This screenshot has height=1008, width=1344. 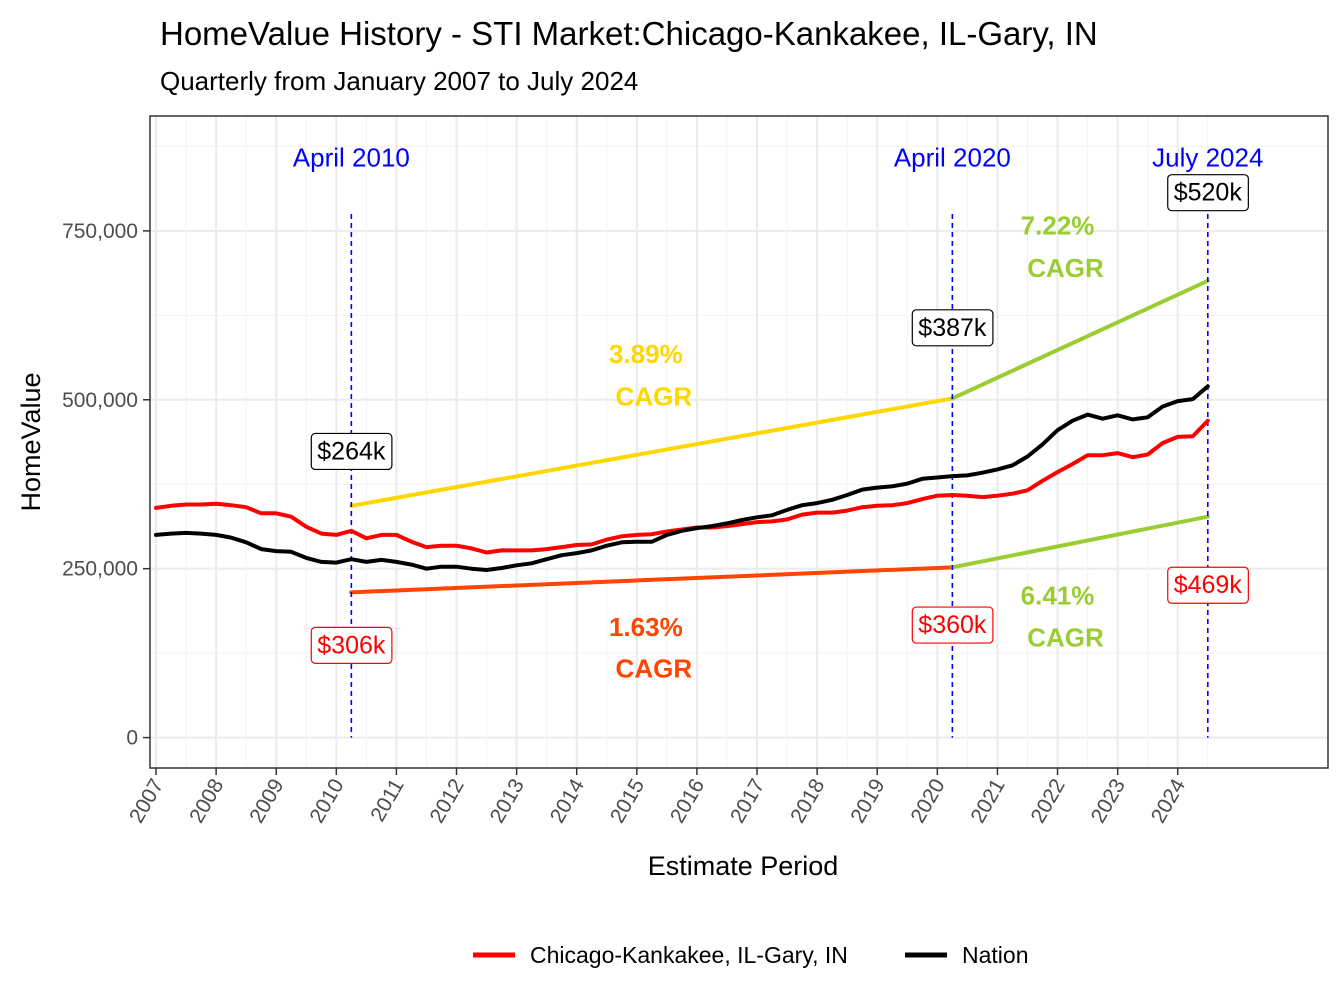 What do you see at coordinates (100, 231) in the screenshot?
I see `y-tick-label: 750,000` at bounding box center [100, 231].